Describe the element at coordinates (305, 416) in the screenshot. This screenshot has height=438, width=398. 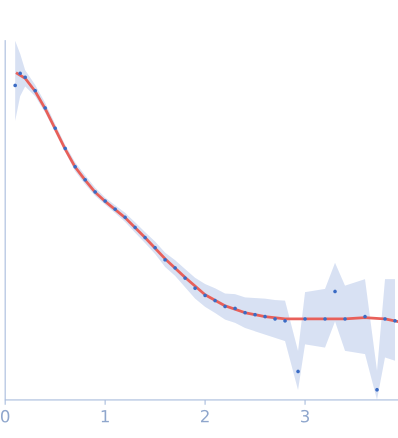
I see `x-tick-label: 3` at that location.